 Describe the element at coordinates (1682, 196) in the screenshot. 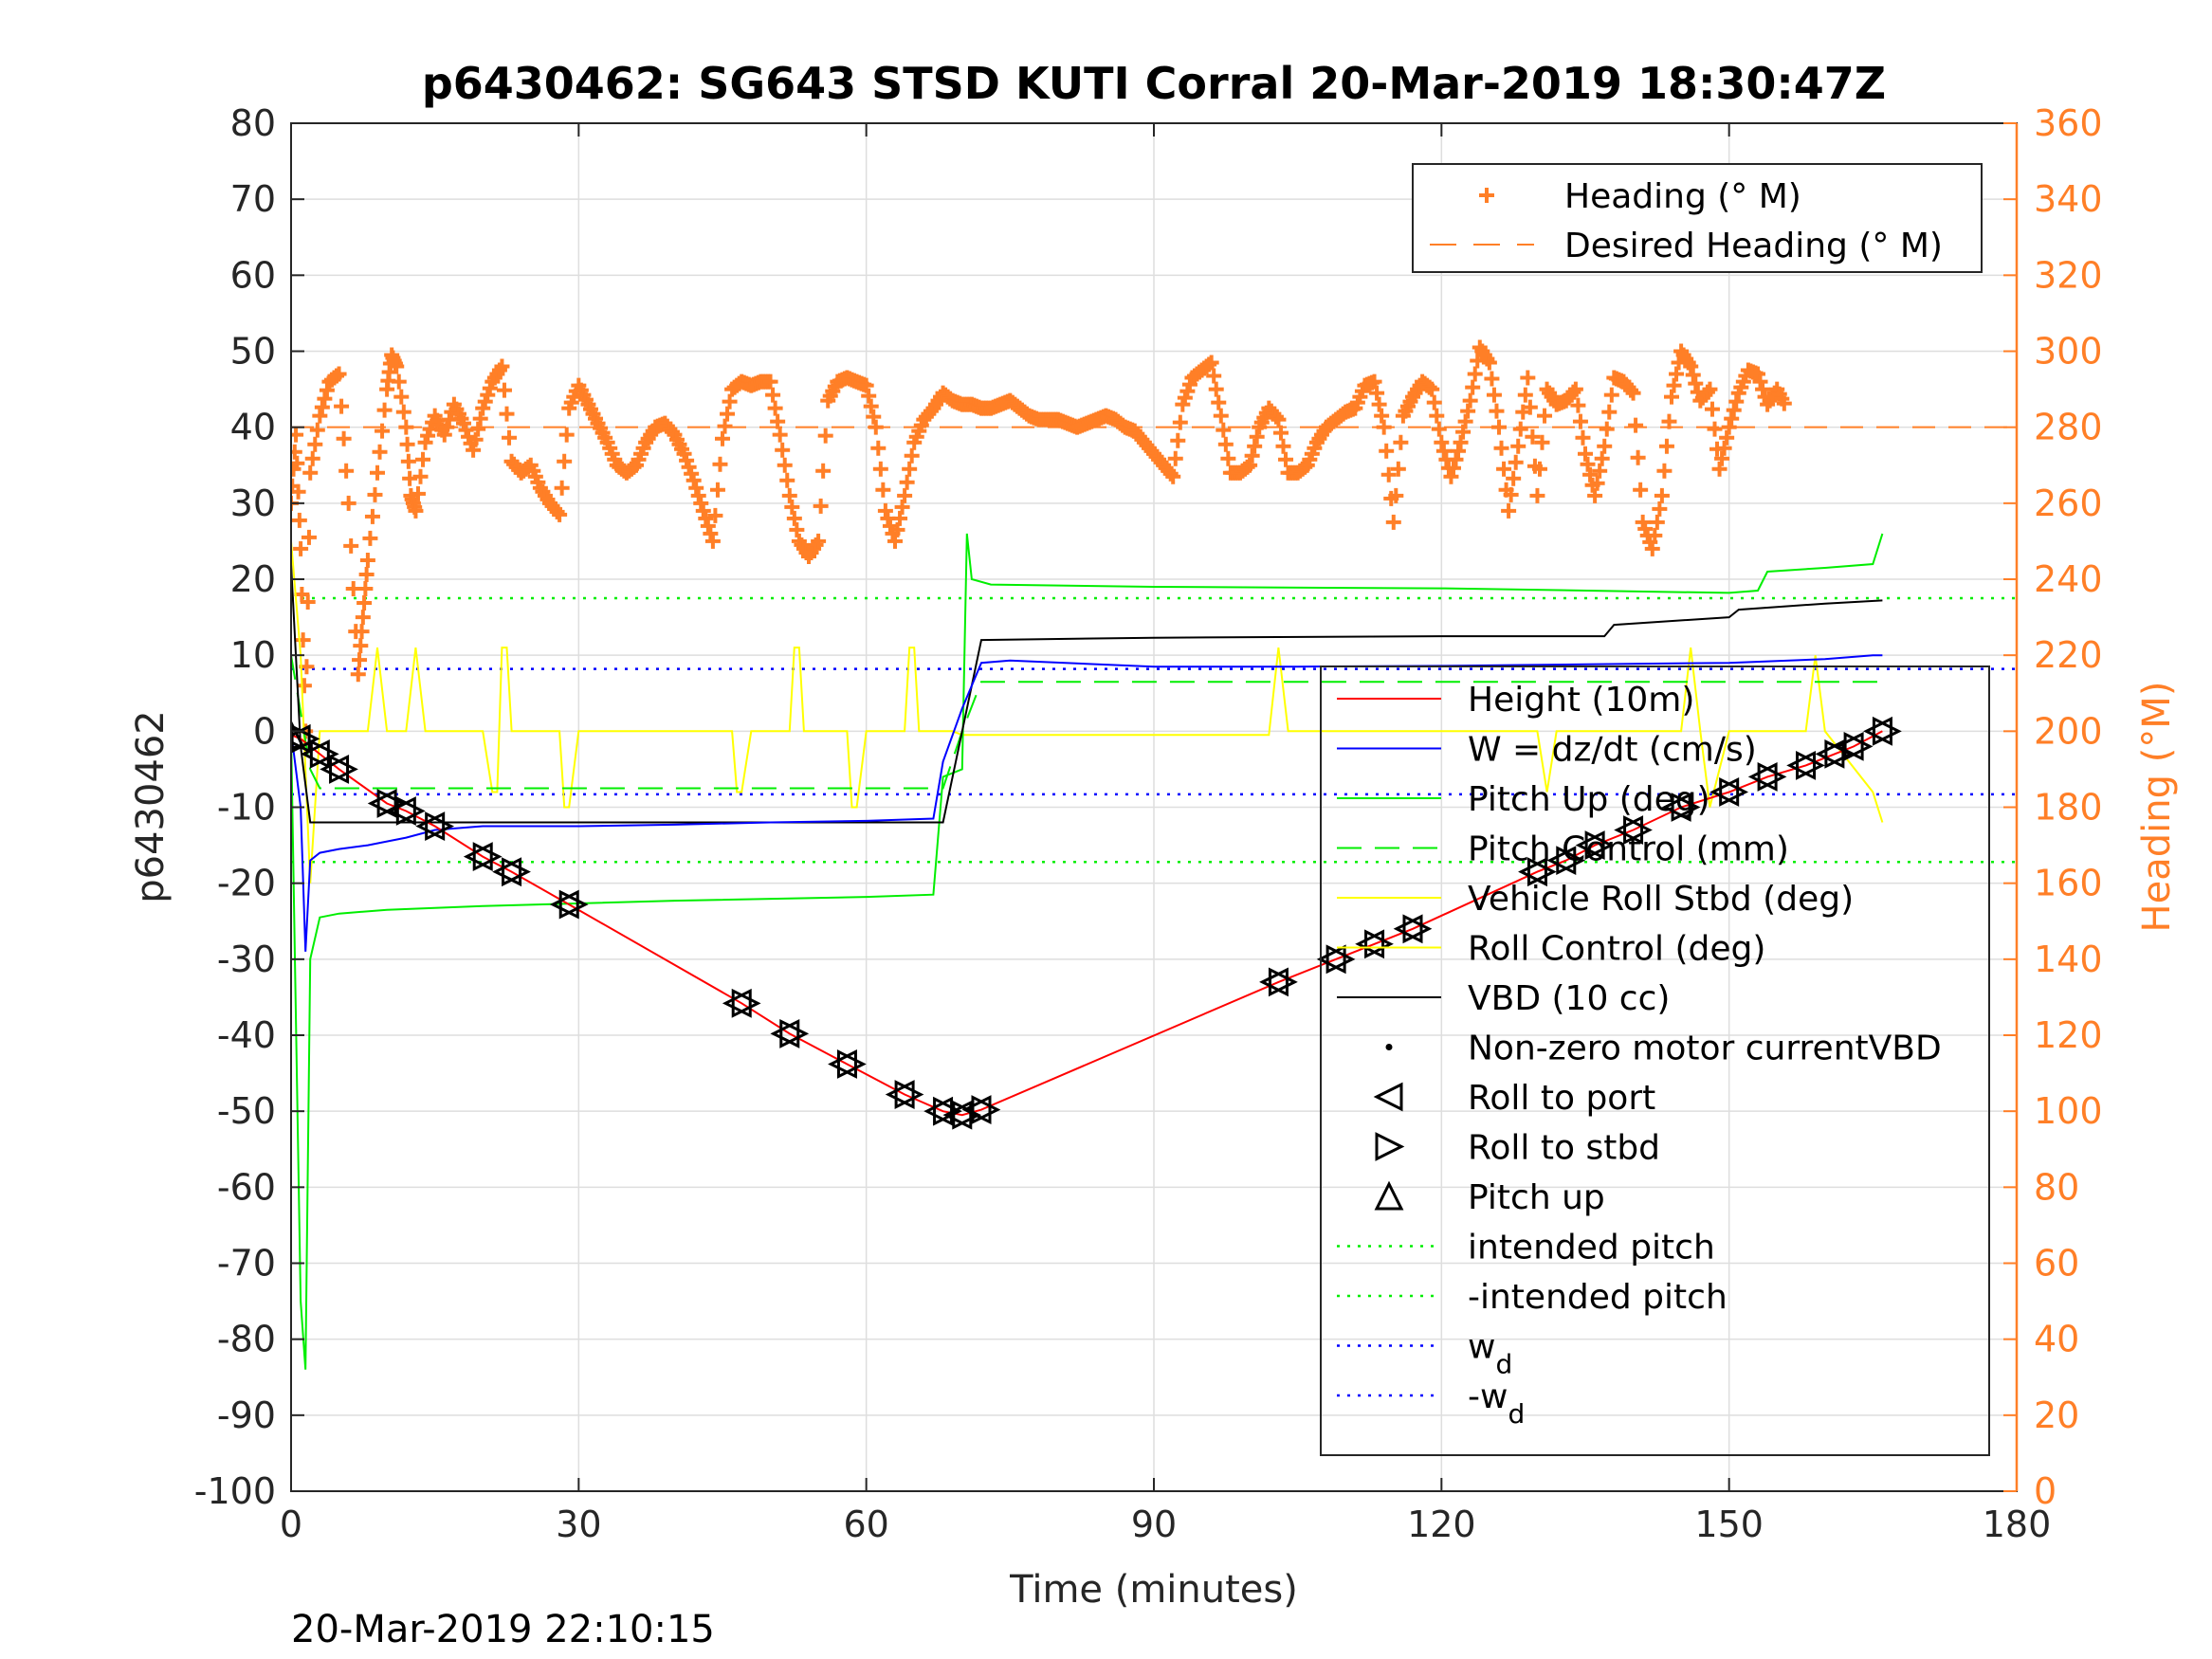

I see `legend-heading-label: Heading (° M)` at that location.